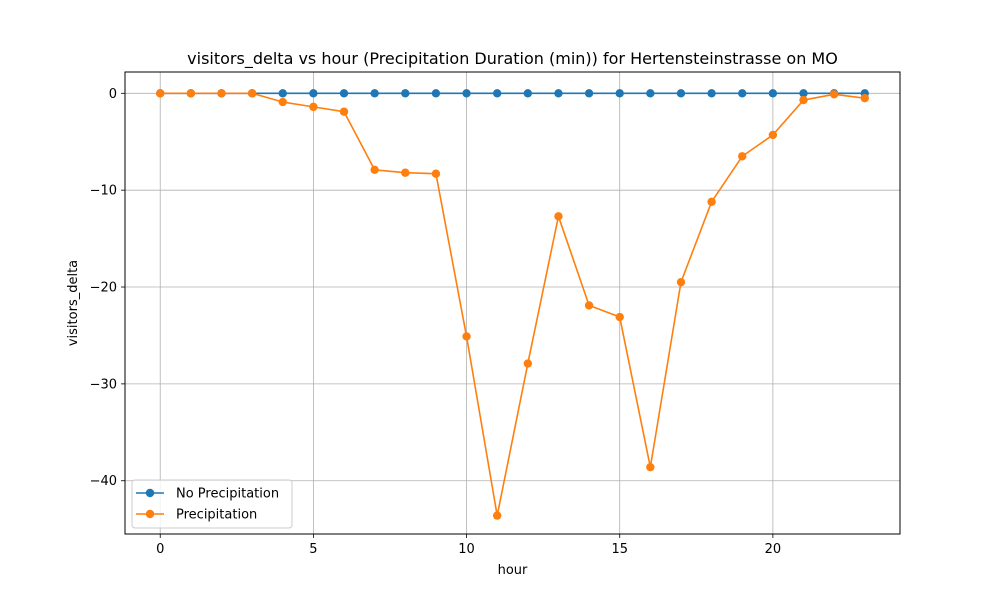  What do you see at coordinates (216, 515) in the screenshot?
I see `legend-label-precipitation: Precipitation` at bounding box center [216, 515].